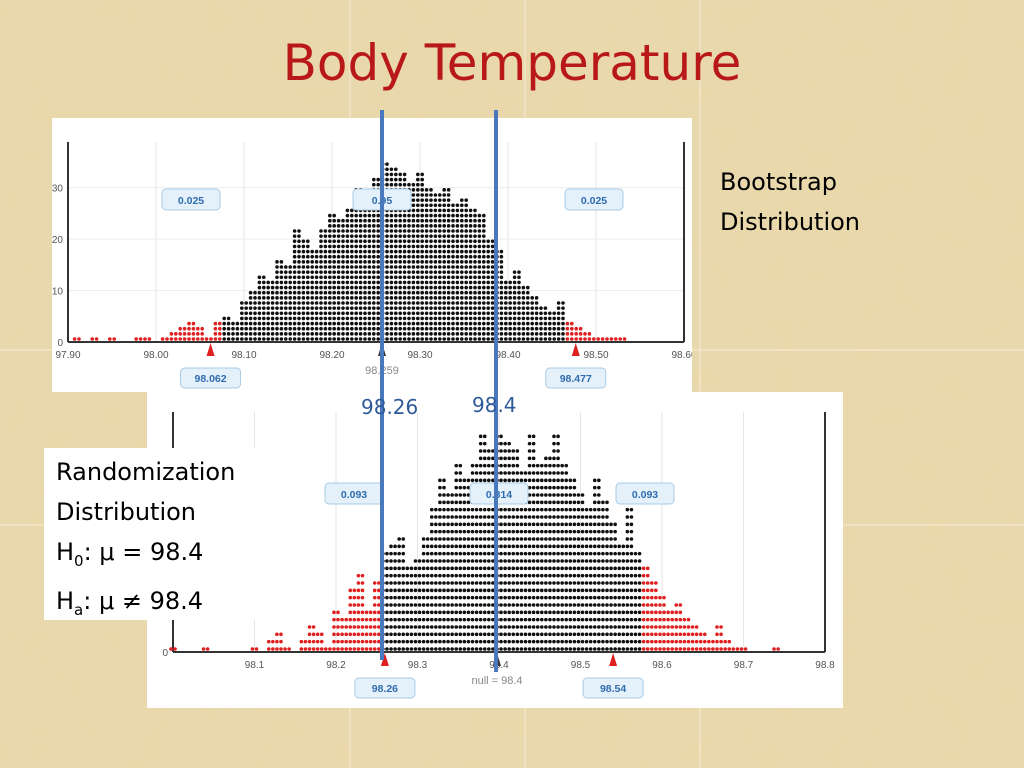 This screenshot has width=1024, height=768. I want to click on proportion-badge-left, so click(191, 199).